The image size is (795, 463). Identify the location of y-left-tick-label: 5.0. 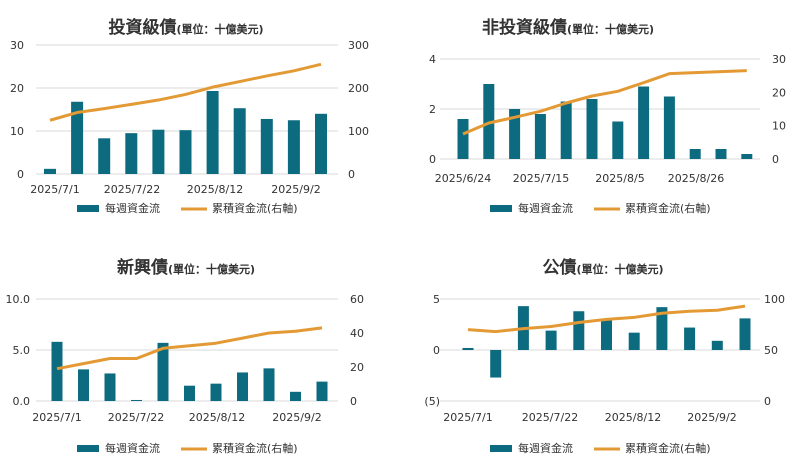
(22, 350).